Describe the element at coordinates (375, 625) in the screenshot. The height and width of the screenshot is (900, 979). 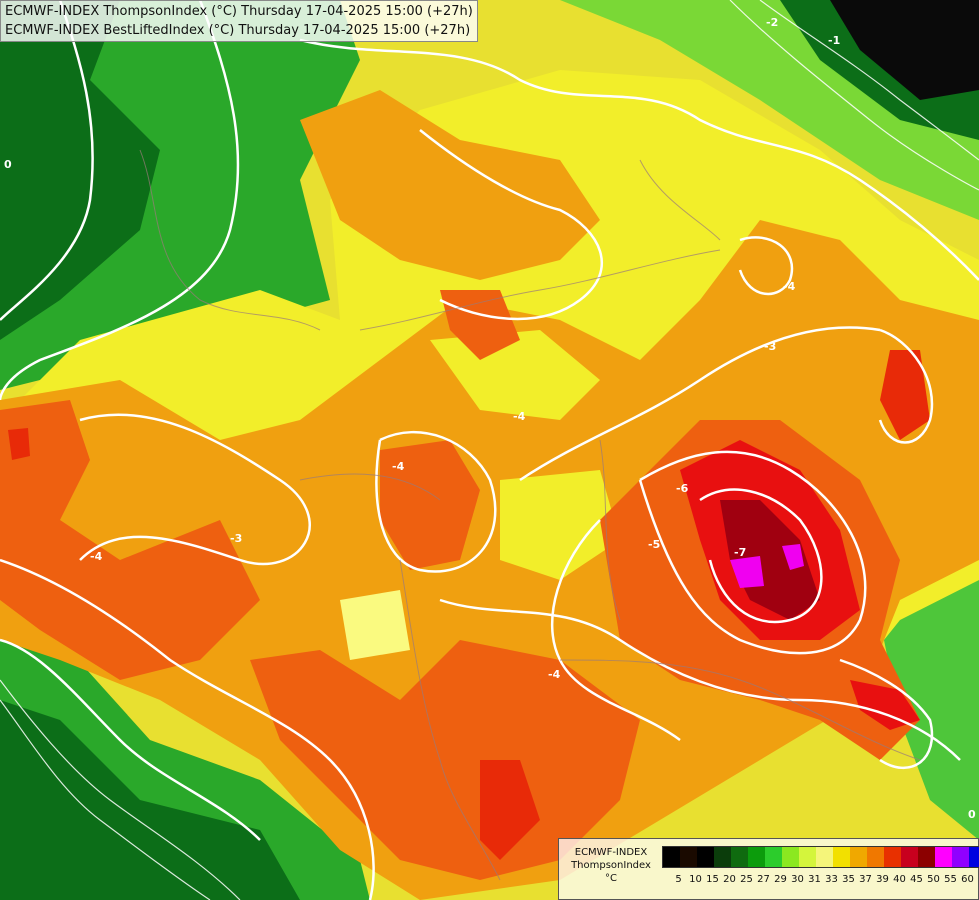
I see `field-lightyellow-patch` at that location.